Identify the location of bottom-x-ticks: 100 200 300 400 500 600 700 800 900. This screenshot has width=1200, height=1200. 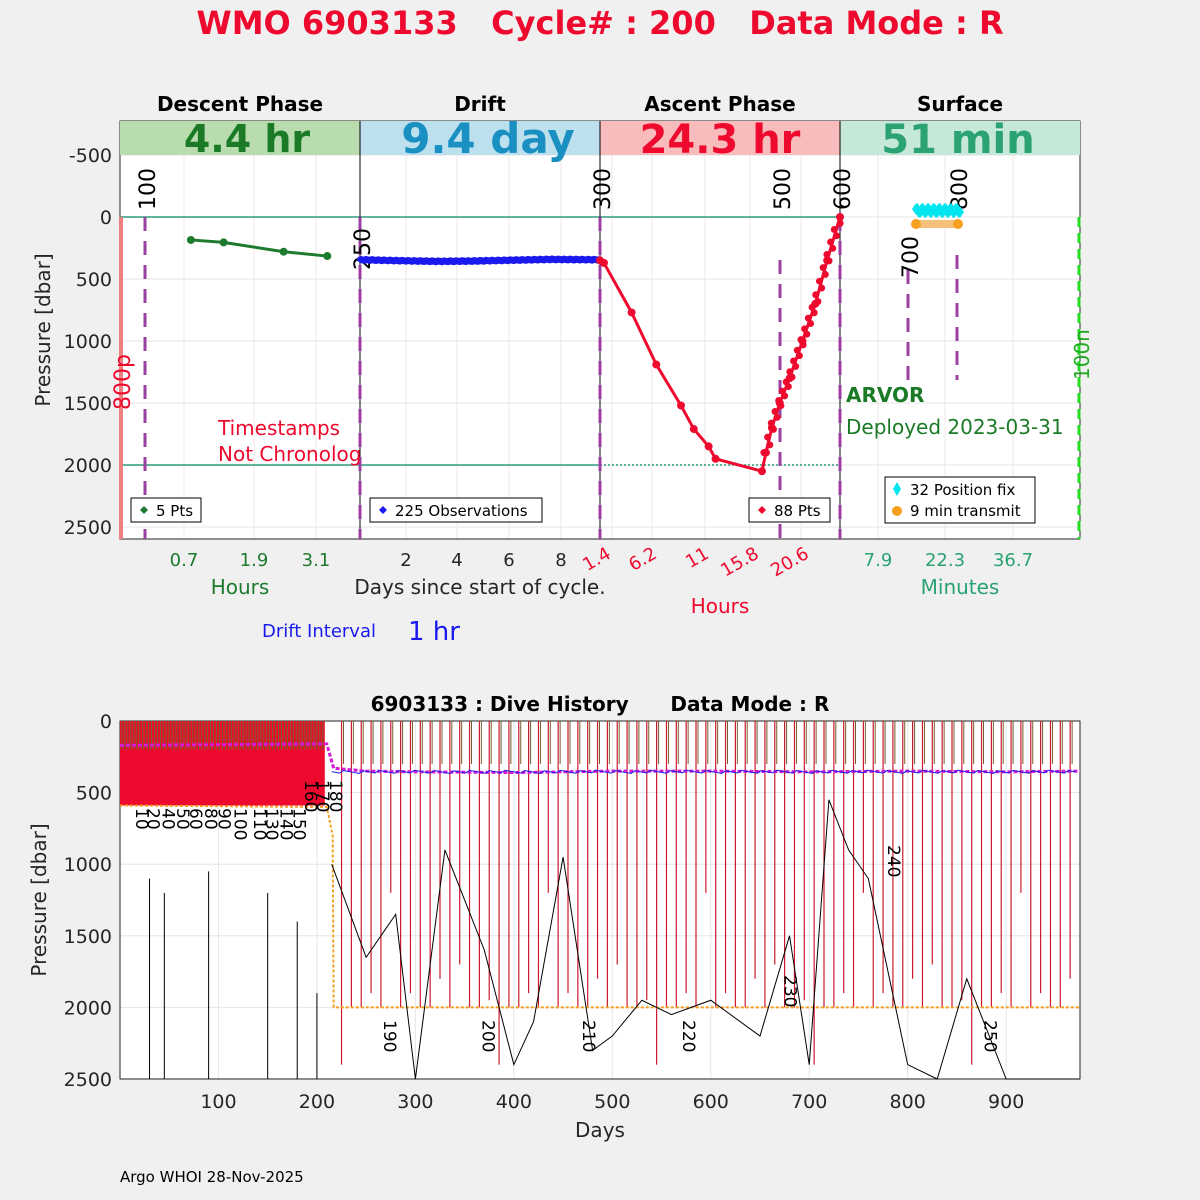
(612, 1102).